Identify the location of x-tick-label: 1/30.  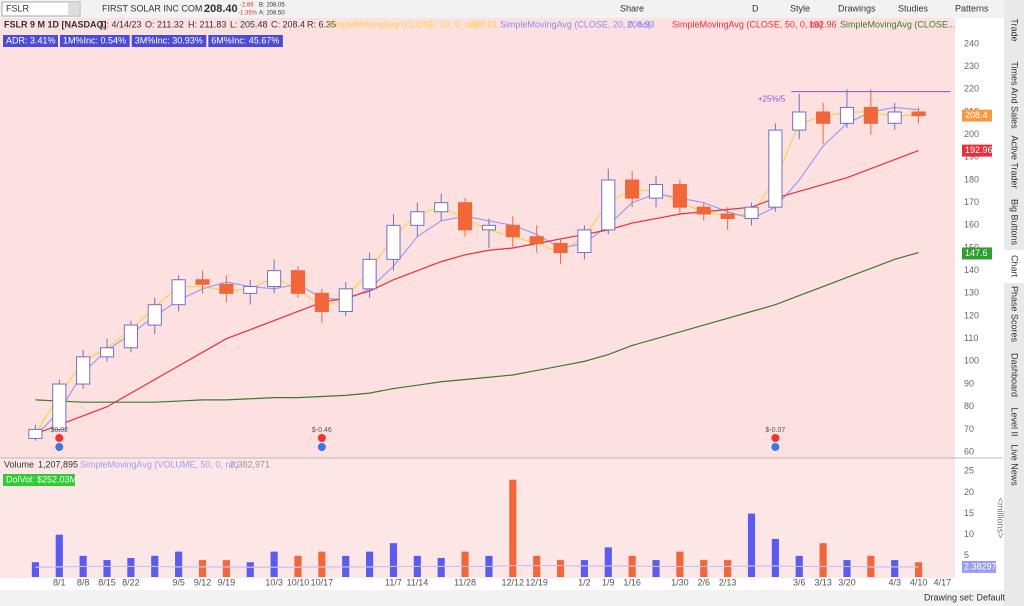
(680, 582).